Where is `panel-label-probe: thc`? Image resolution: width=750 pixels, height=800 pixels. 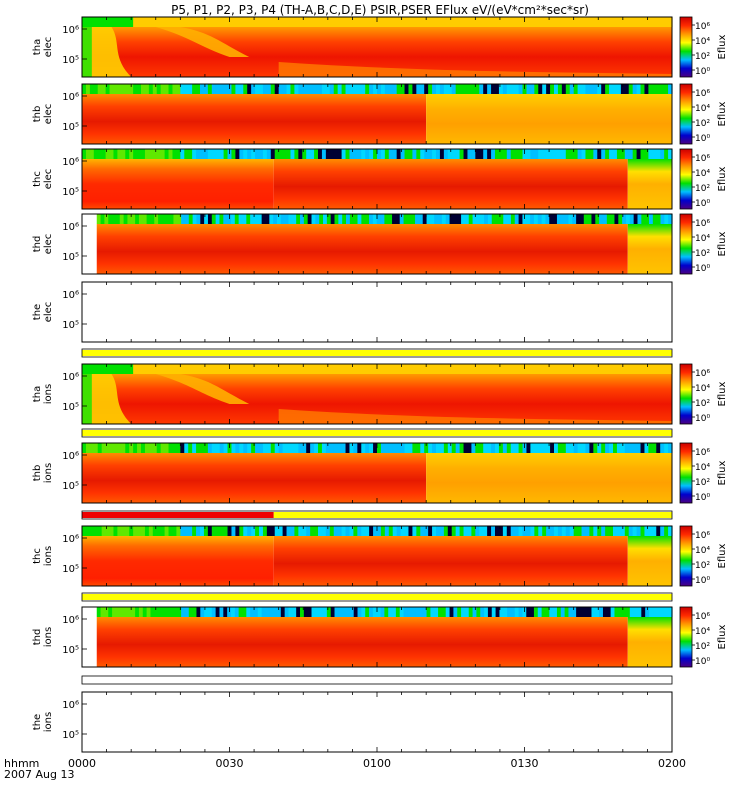 panel-label-probe: thc is located at coordinates (37, 179).